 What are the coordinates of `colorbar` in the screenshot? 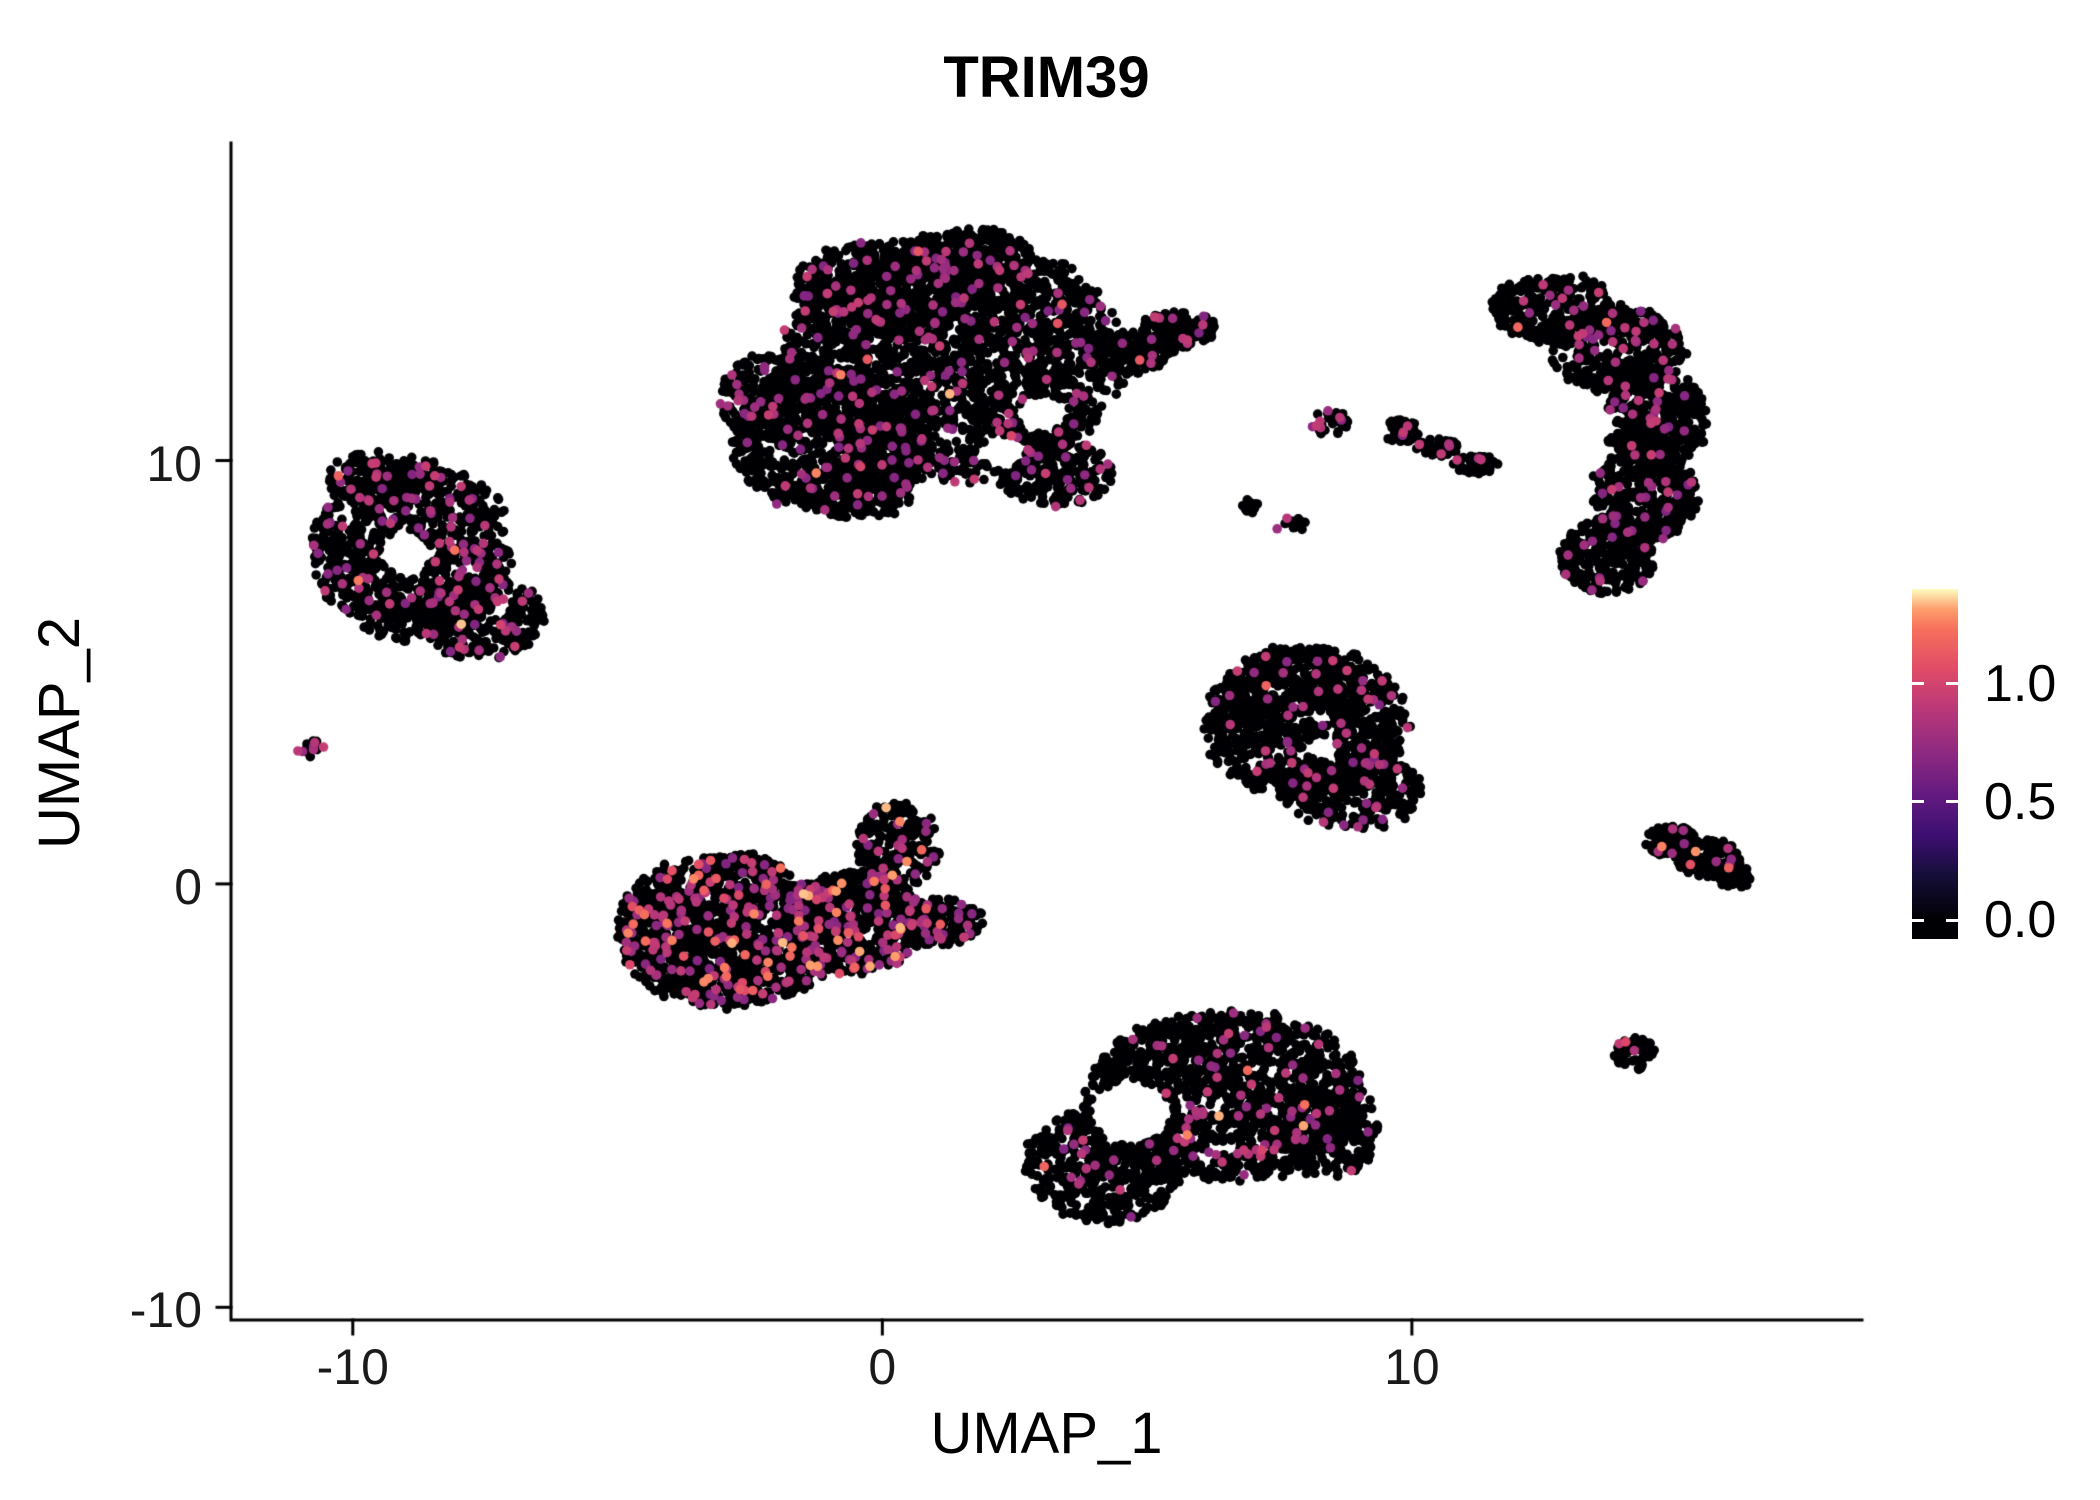 It's located at (1935, 764).